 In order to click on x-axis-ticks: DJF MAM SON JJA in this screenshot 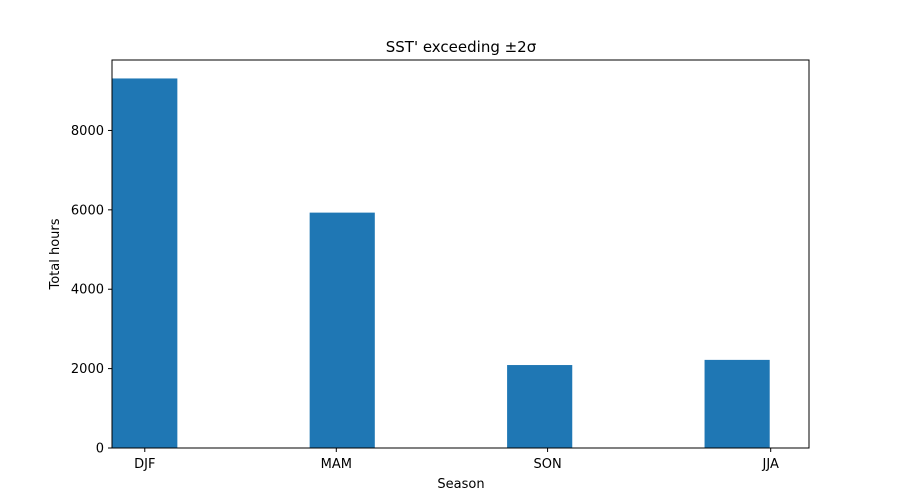, I will do `click(456, 460)`.